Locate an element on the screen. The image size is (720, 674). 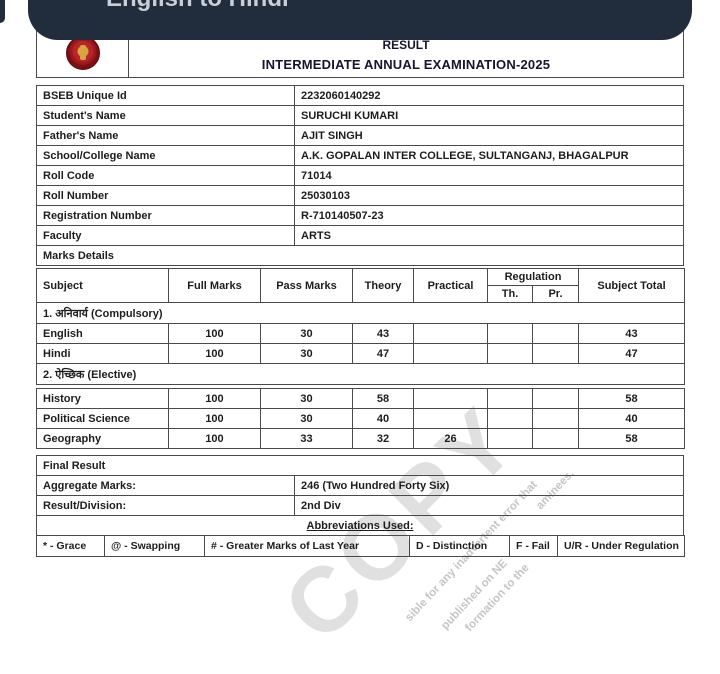
subject-name: English is located at coordinates (102, 333).